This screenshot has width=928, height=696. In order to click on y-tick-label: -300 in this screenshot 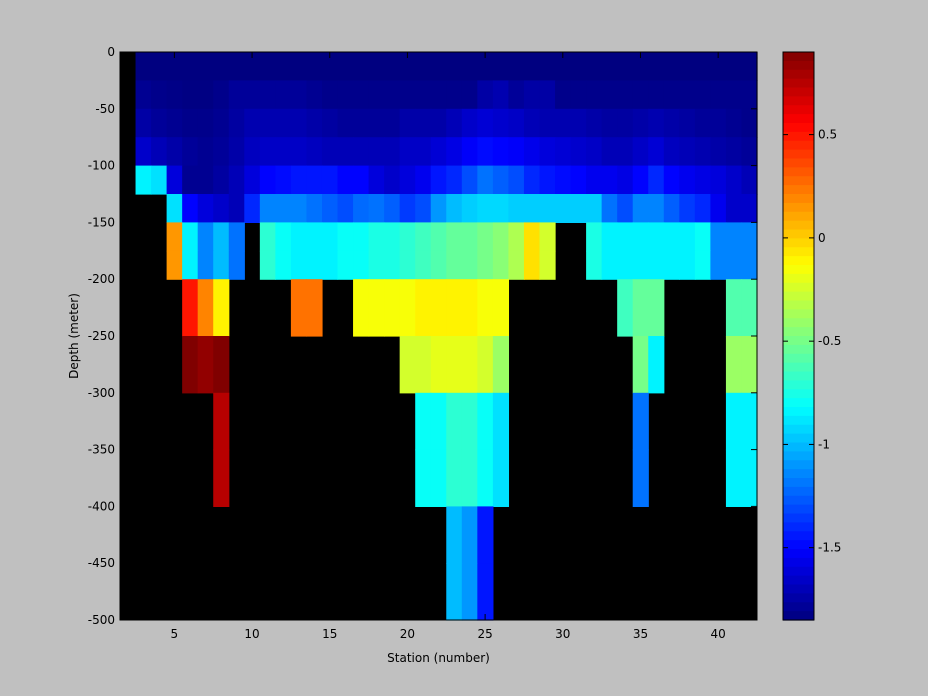, I will do `click(101, 393)`.